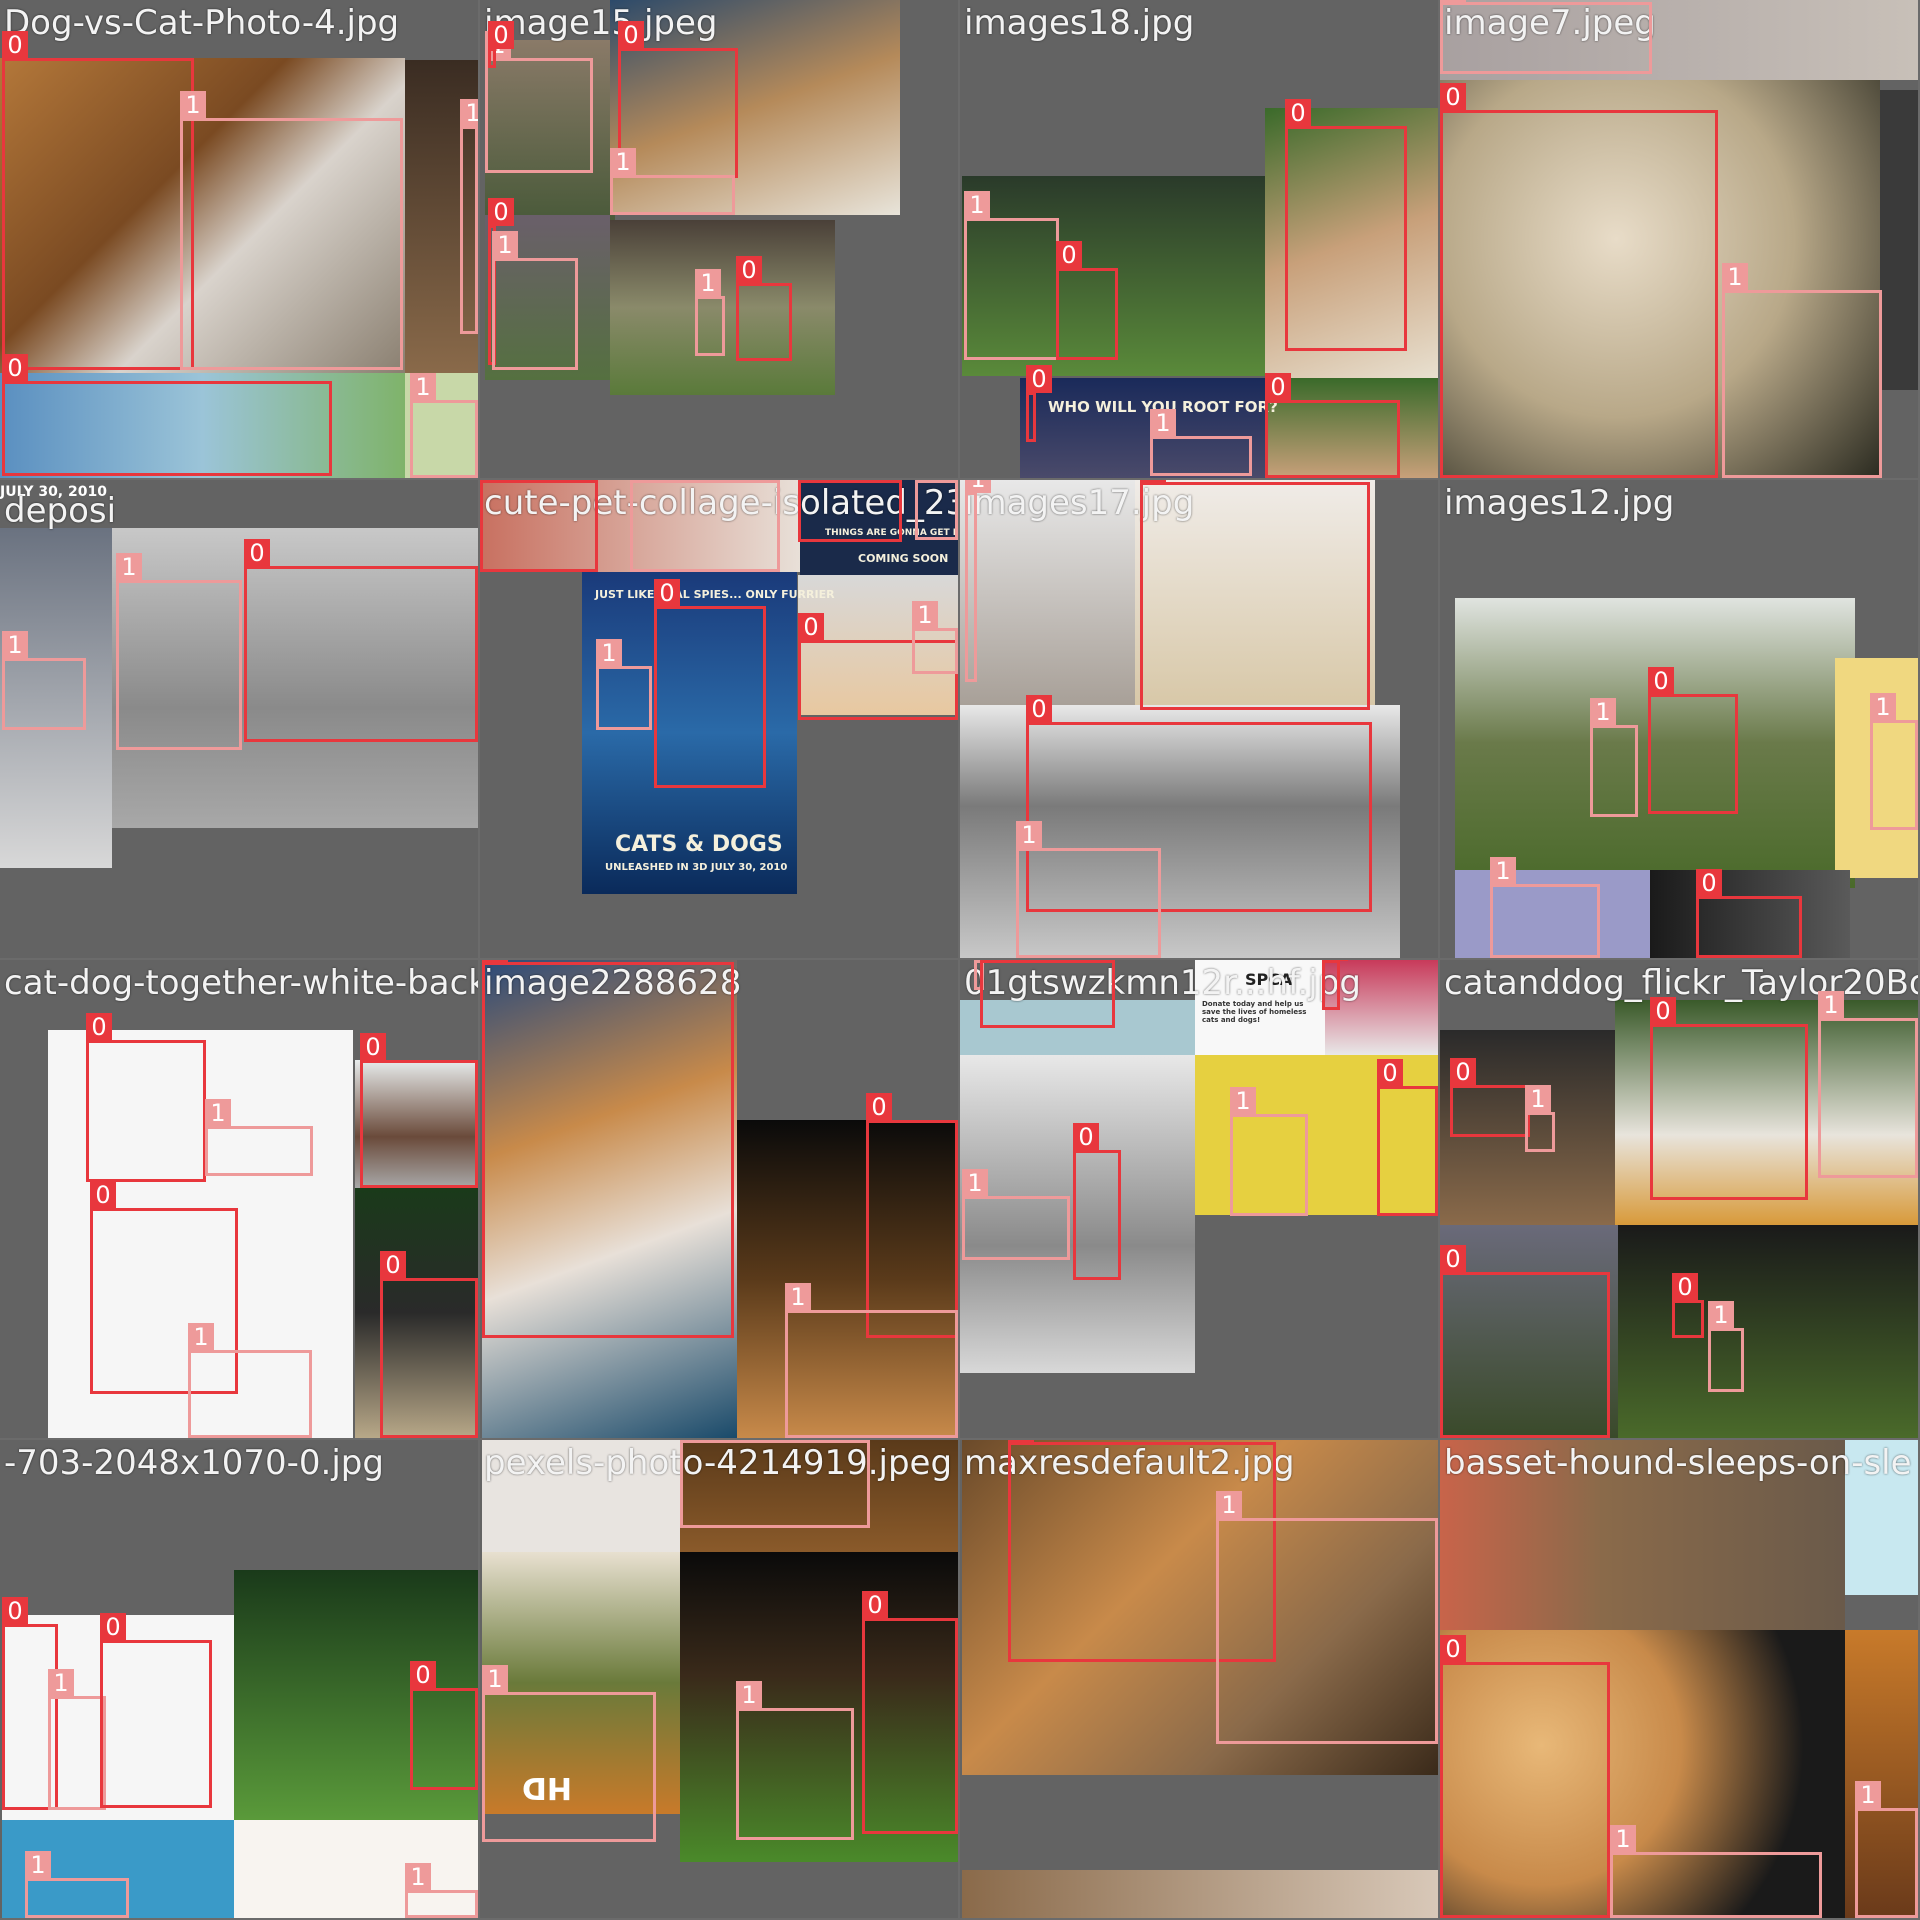  I want to click on mosaic-tile: HD pexels-photo-4214919.jpeg 1 1 0 1, so click(719, 1679).